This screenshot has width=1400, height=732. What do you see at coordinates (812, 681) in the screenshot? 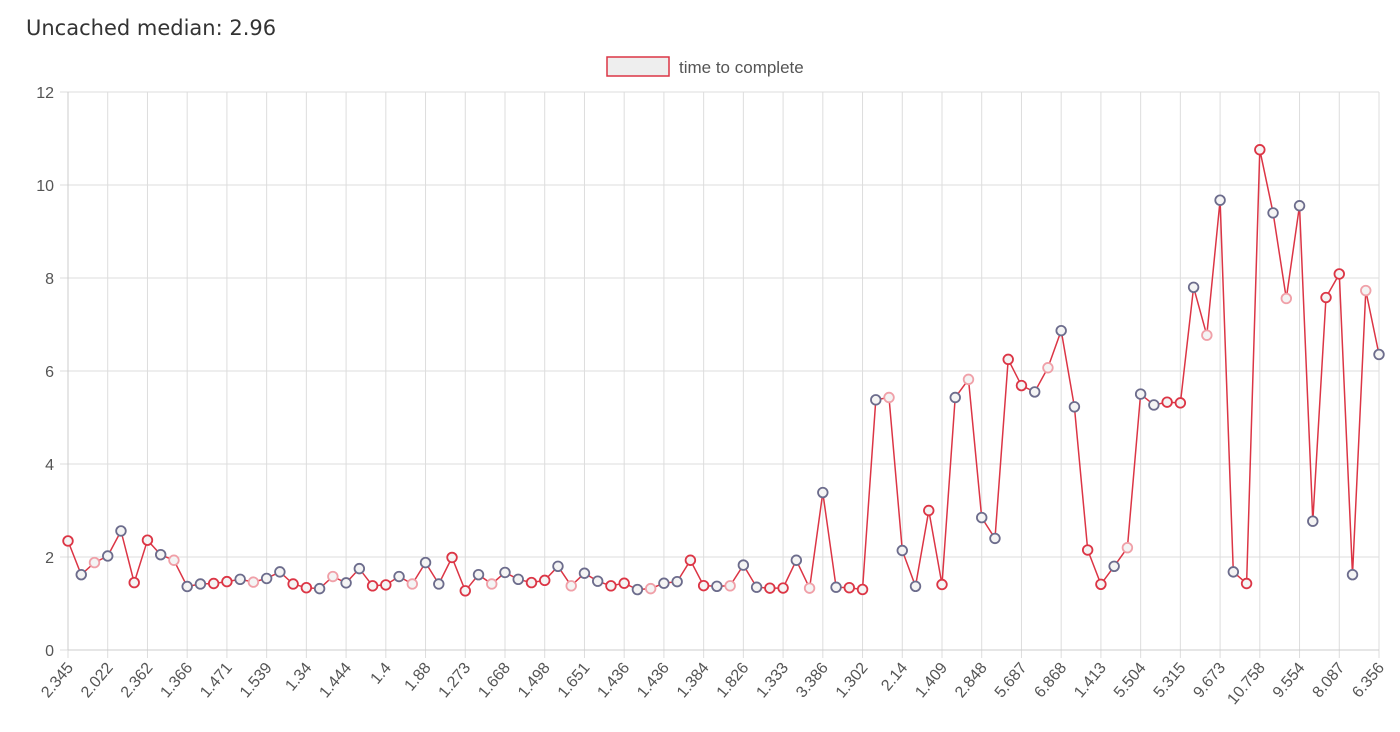
I see `x-tick-label: 3.386` at bounding box center [812, 681].